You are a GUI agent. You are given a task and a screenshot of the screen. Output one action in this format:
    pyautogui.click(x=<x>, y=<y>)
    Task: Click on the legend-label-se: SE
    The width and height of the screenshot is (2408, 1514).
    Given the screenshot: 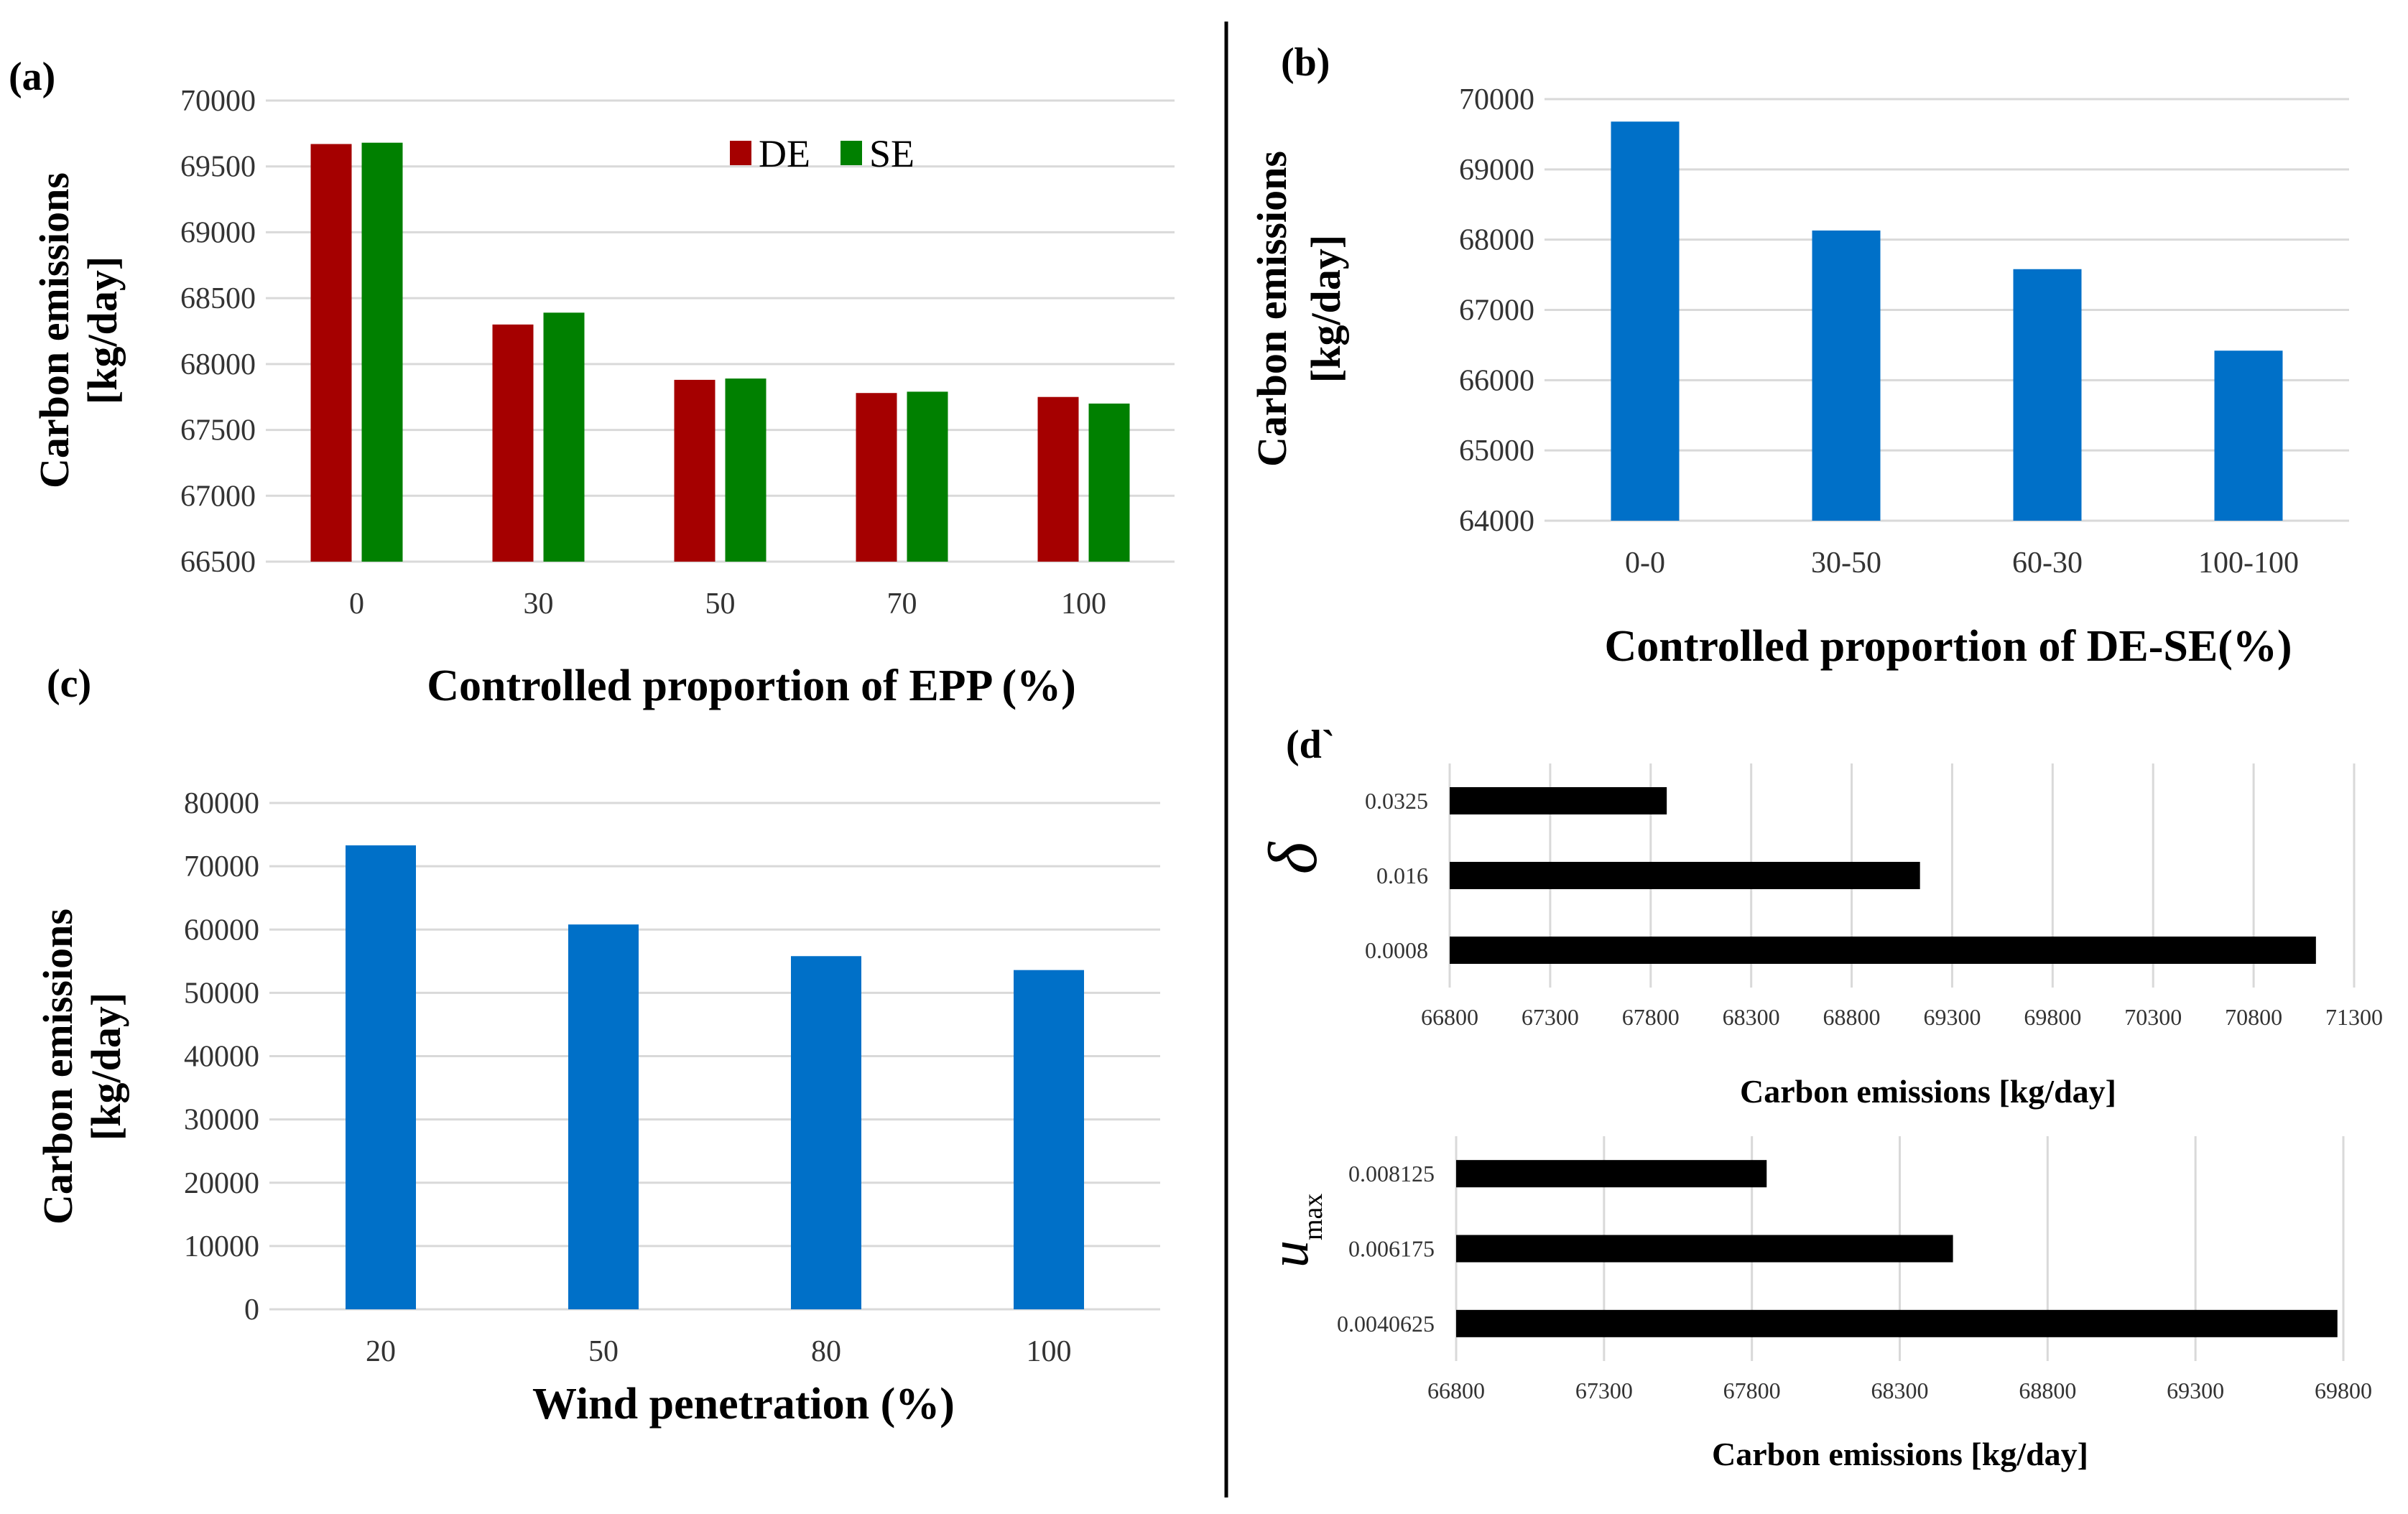 What is the action you would take?
    pyautogui.click(x=891, y=154)
    